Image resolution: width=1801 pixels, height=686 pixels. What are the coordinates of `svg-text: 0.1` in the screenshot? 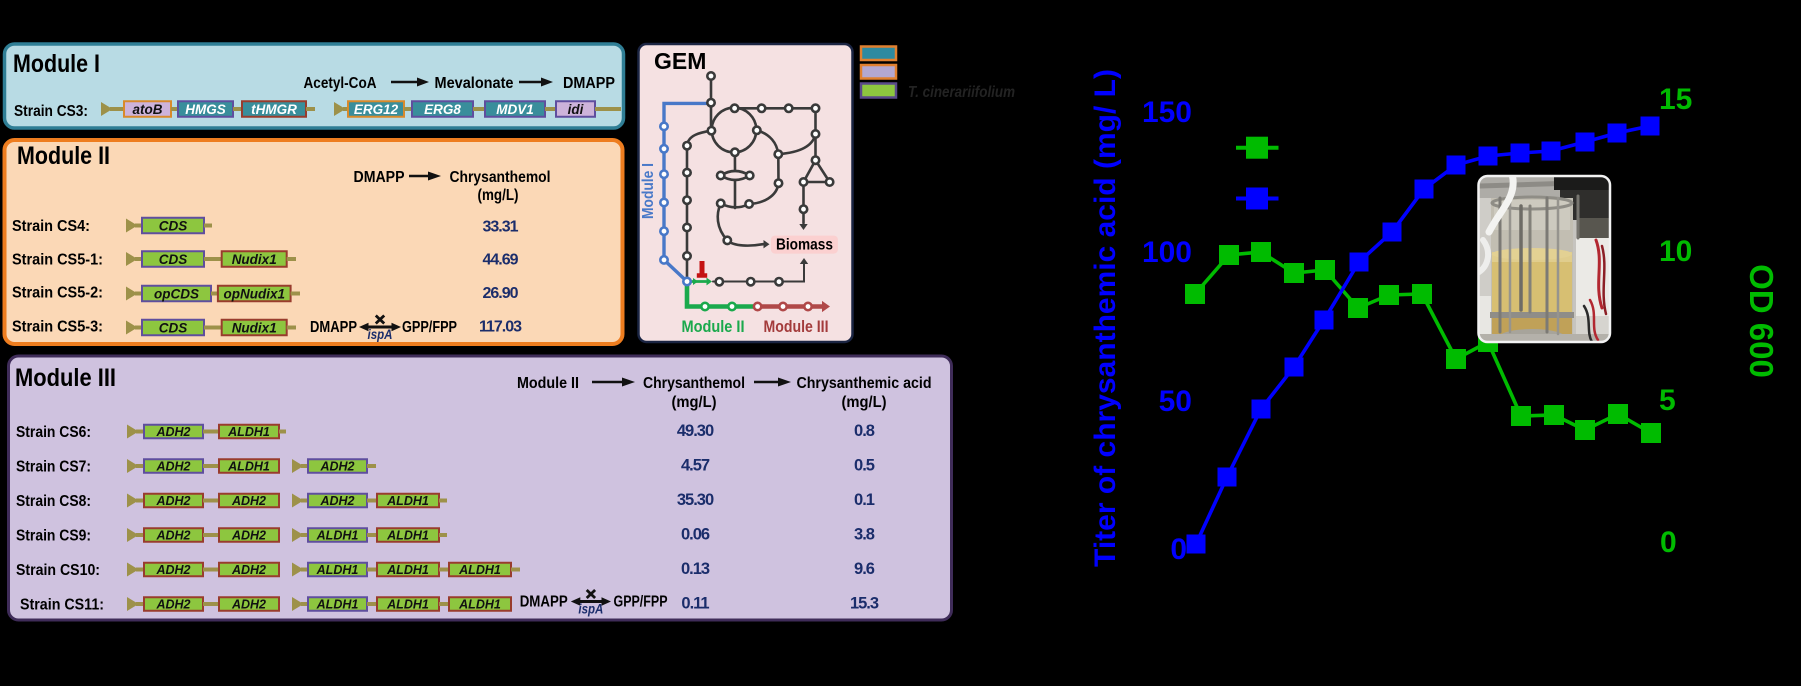 It's located at (864, 500).